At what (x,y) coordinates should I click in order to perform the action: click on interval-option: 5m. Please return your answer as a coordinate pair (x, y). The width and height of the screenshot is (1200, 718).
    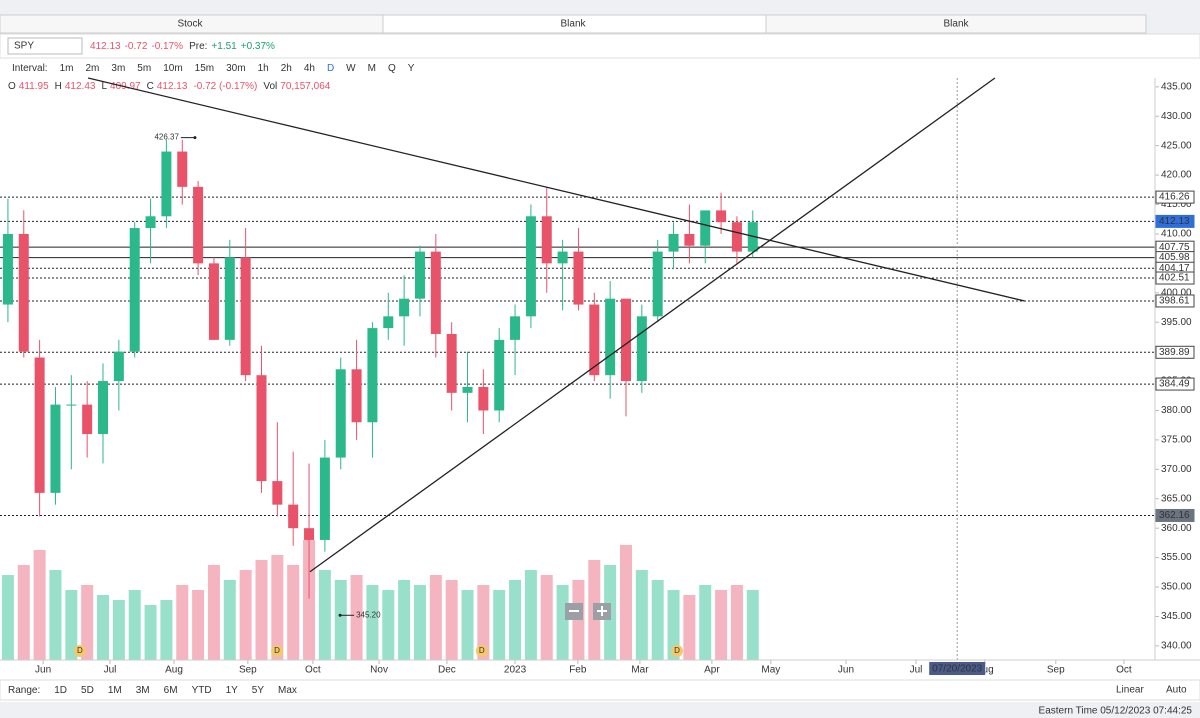
    Looking at the image, I should click on (144, 68).